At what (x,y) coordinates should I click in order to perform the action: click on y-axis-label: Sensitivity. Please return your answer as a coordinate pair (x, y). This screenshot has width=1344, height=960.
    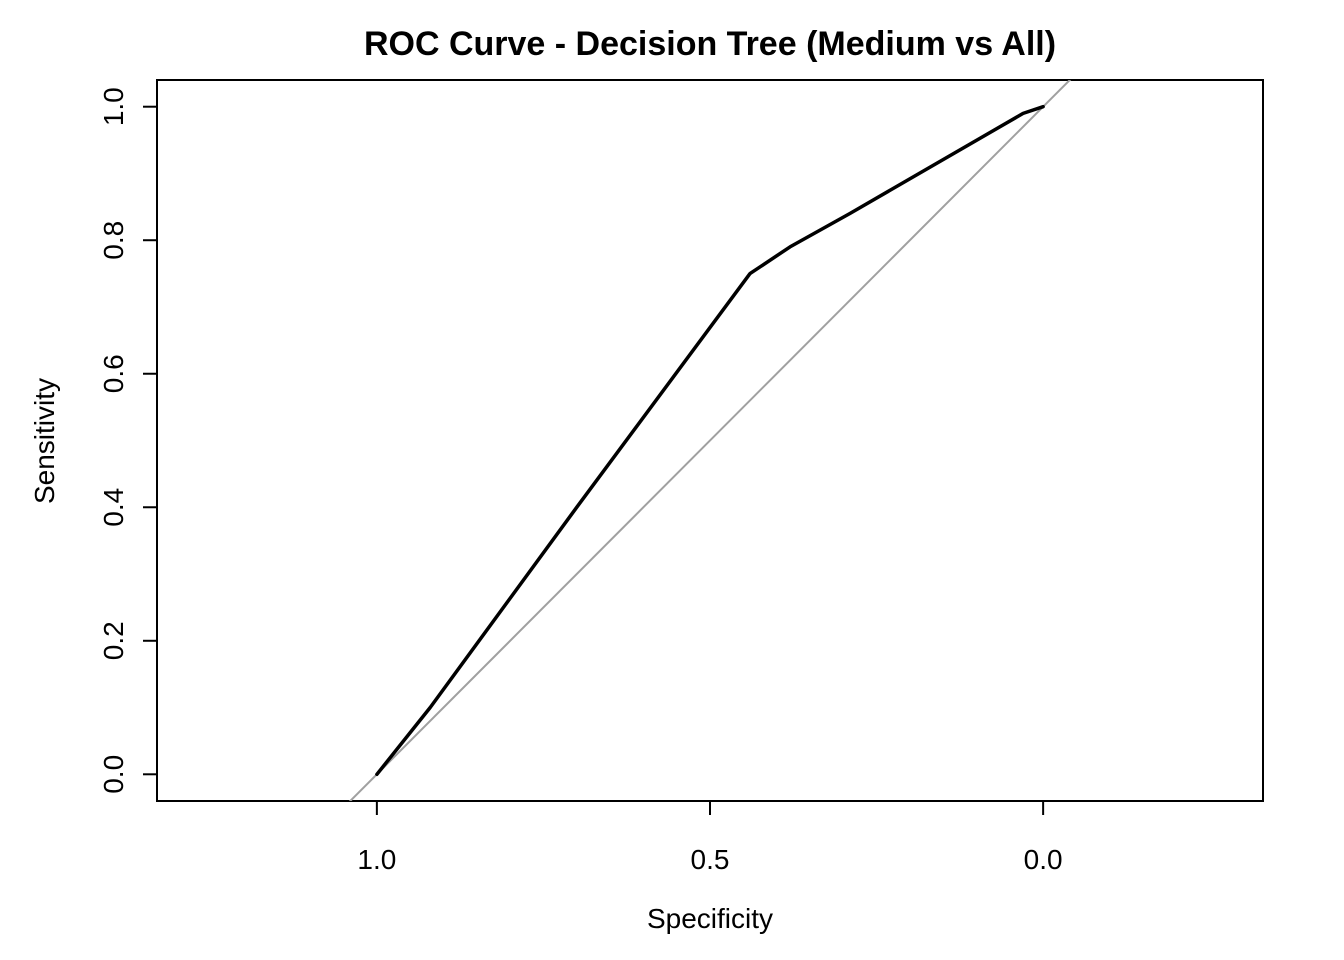
    Looking at the image, I should click on (44, 441).